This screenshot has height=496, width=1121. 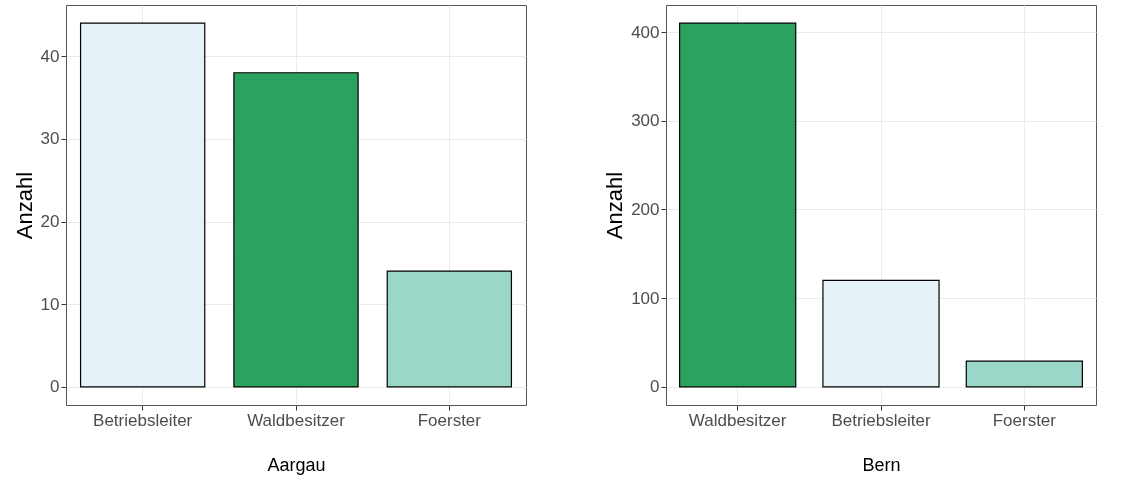 What do you see at coordinates (645, 121) in the screenshot?
I see `y-tick-label: 300` at bounding box center [645, 121].